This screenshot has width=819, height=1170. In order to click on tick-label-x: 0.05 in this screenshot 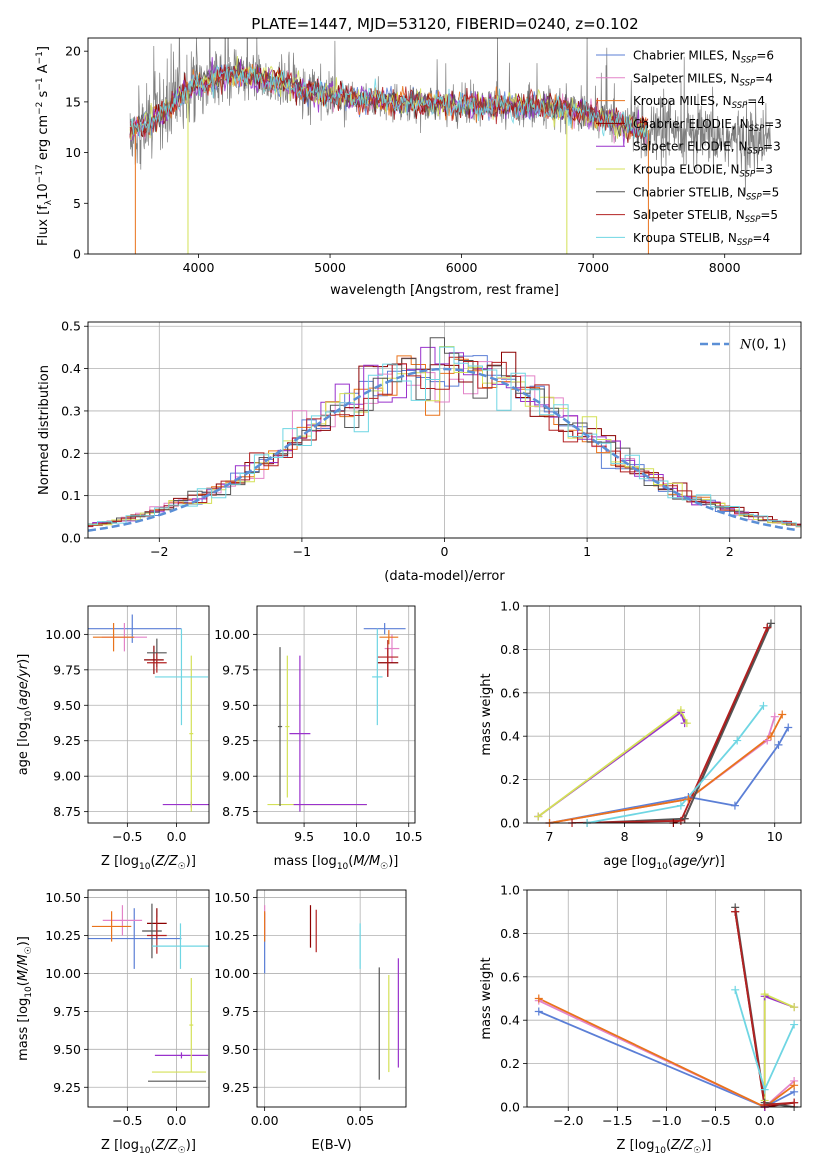, I will do `click(360, 1120)`.